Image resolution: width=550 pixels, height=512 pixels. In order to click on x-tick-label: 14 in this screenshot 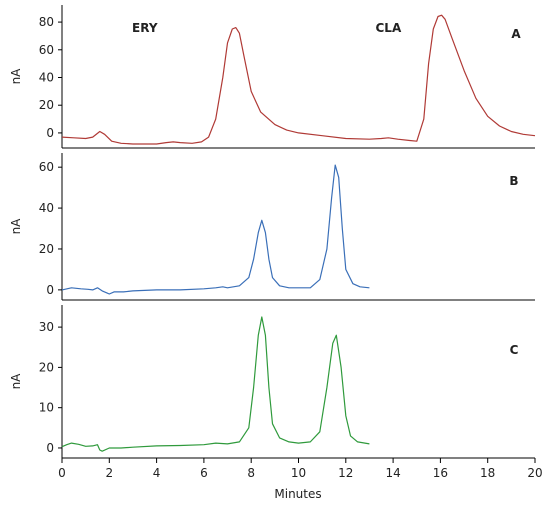, I will do `click(392, 473)`.